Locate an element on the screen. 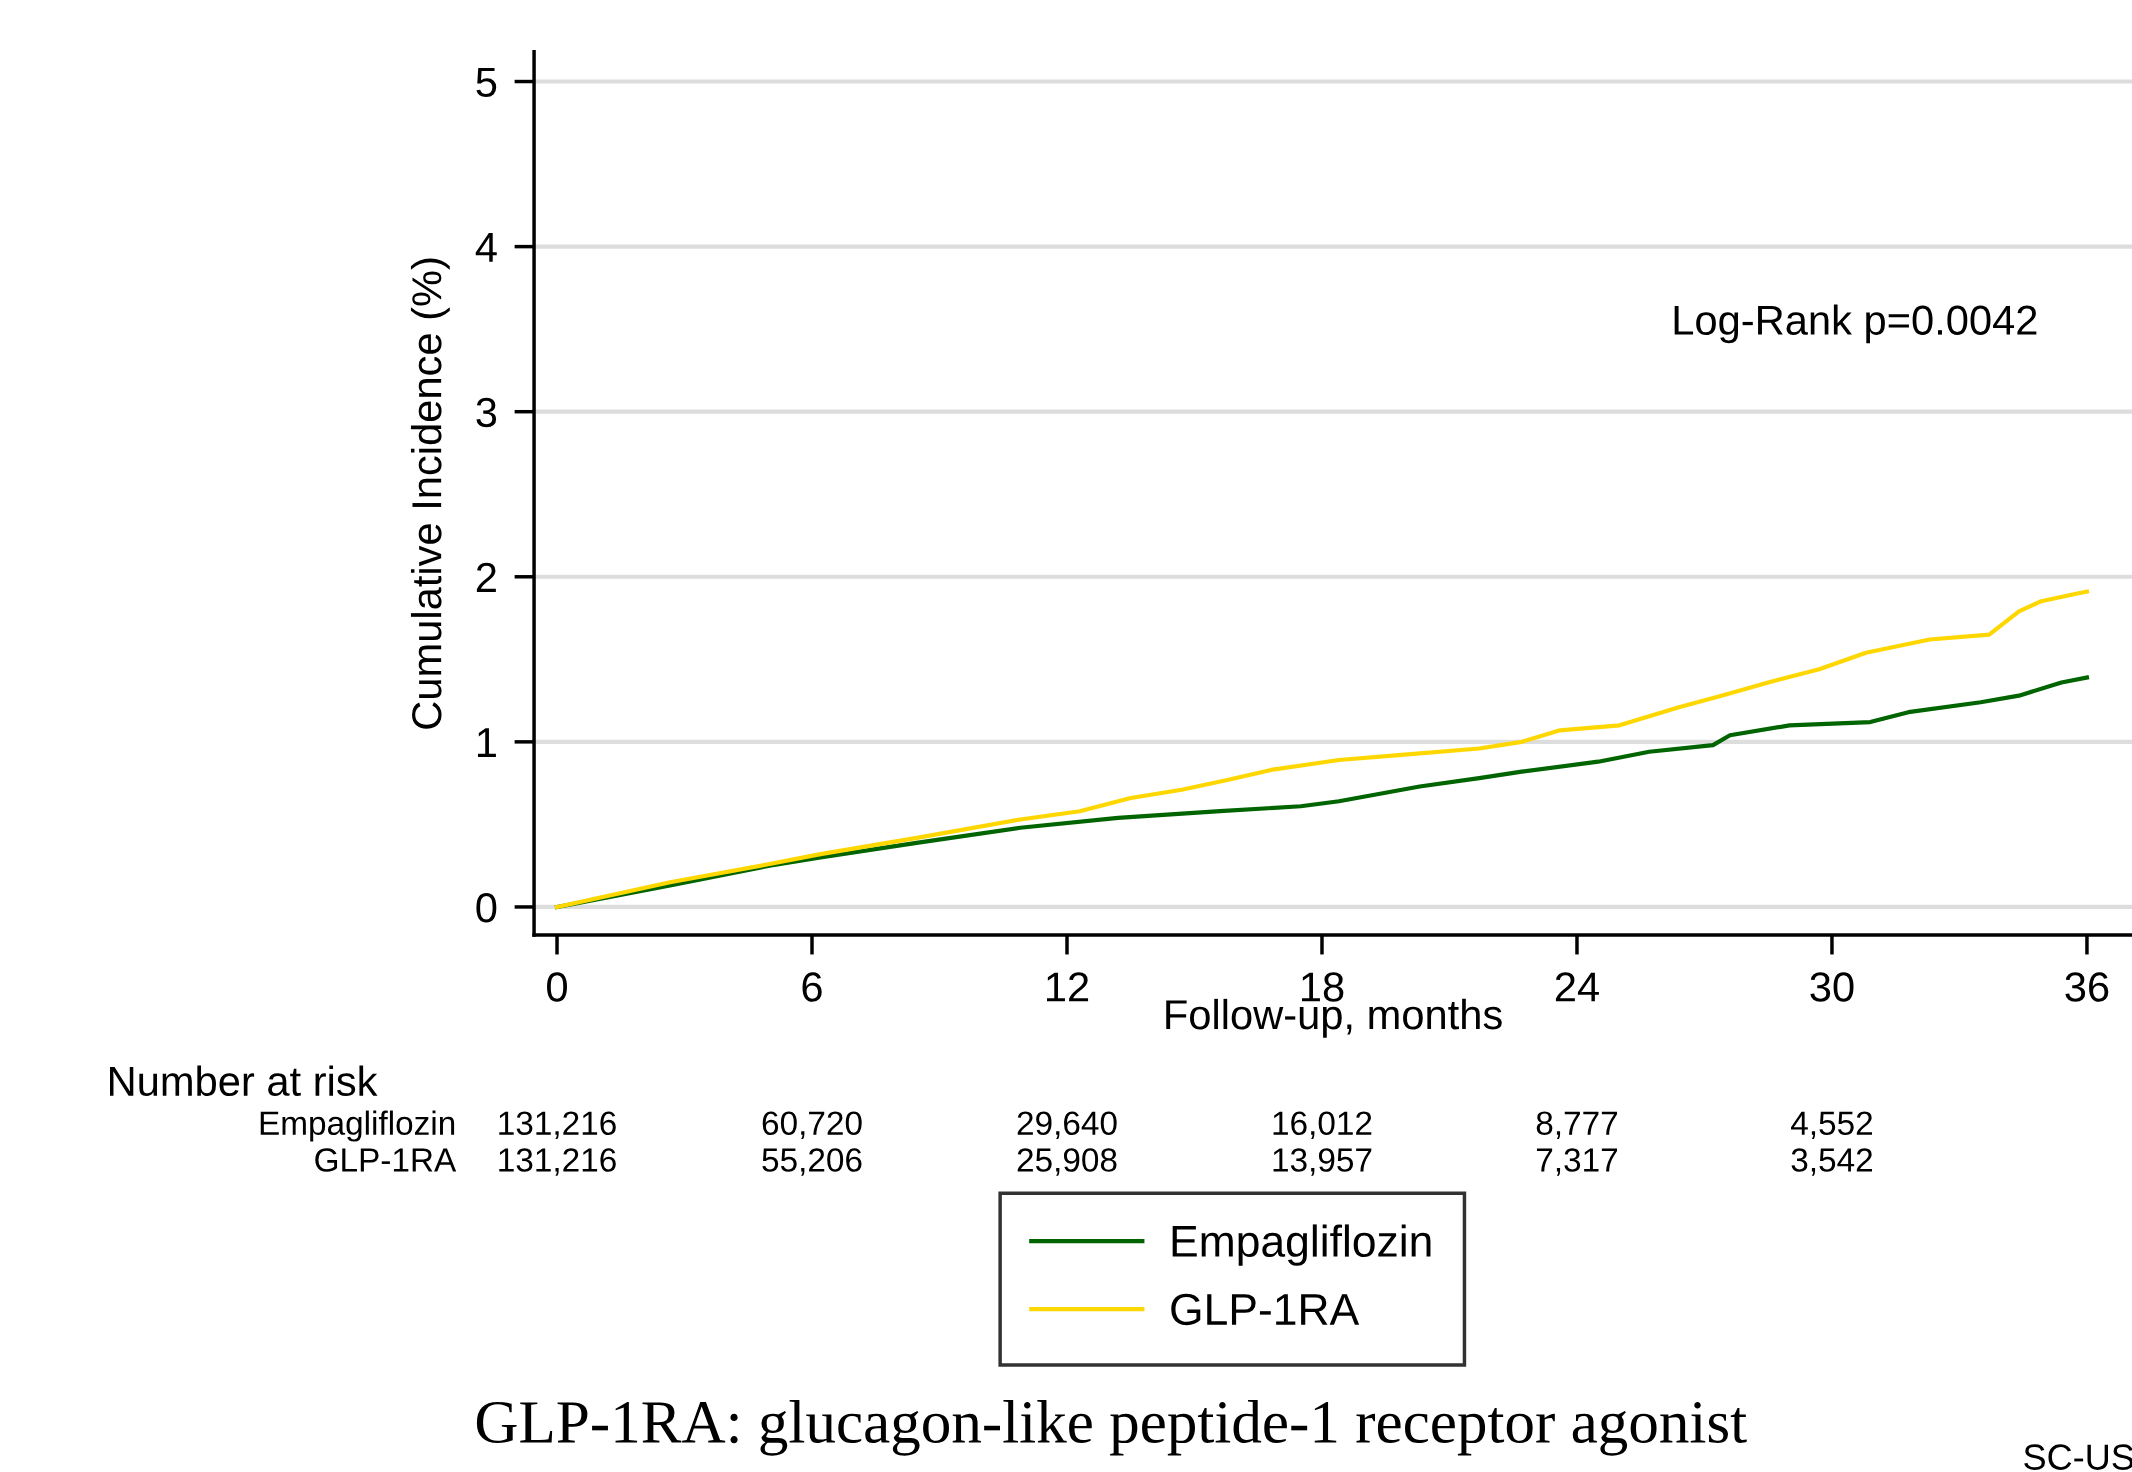  legend-label: GLP-1RA is located at coordinates (1265, 1309).